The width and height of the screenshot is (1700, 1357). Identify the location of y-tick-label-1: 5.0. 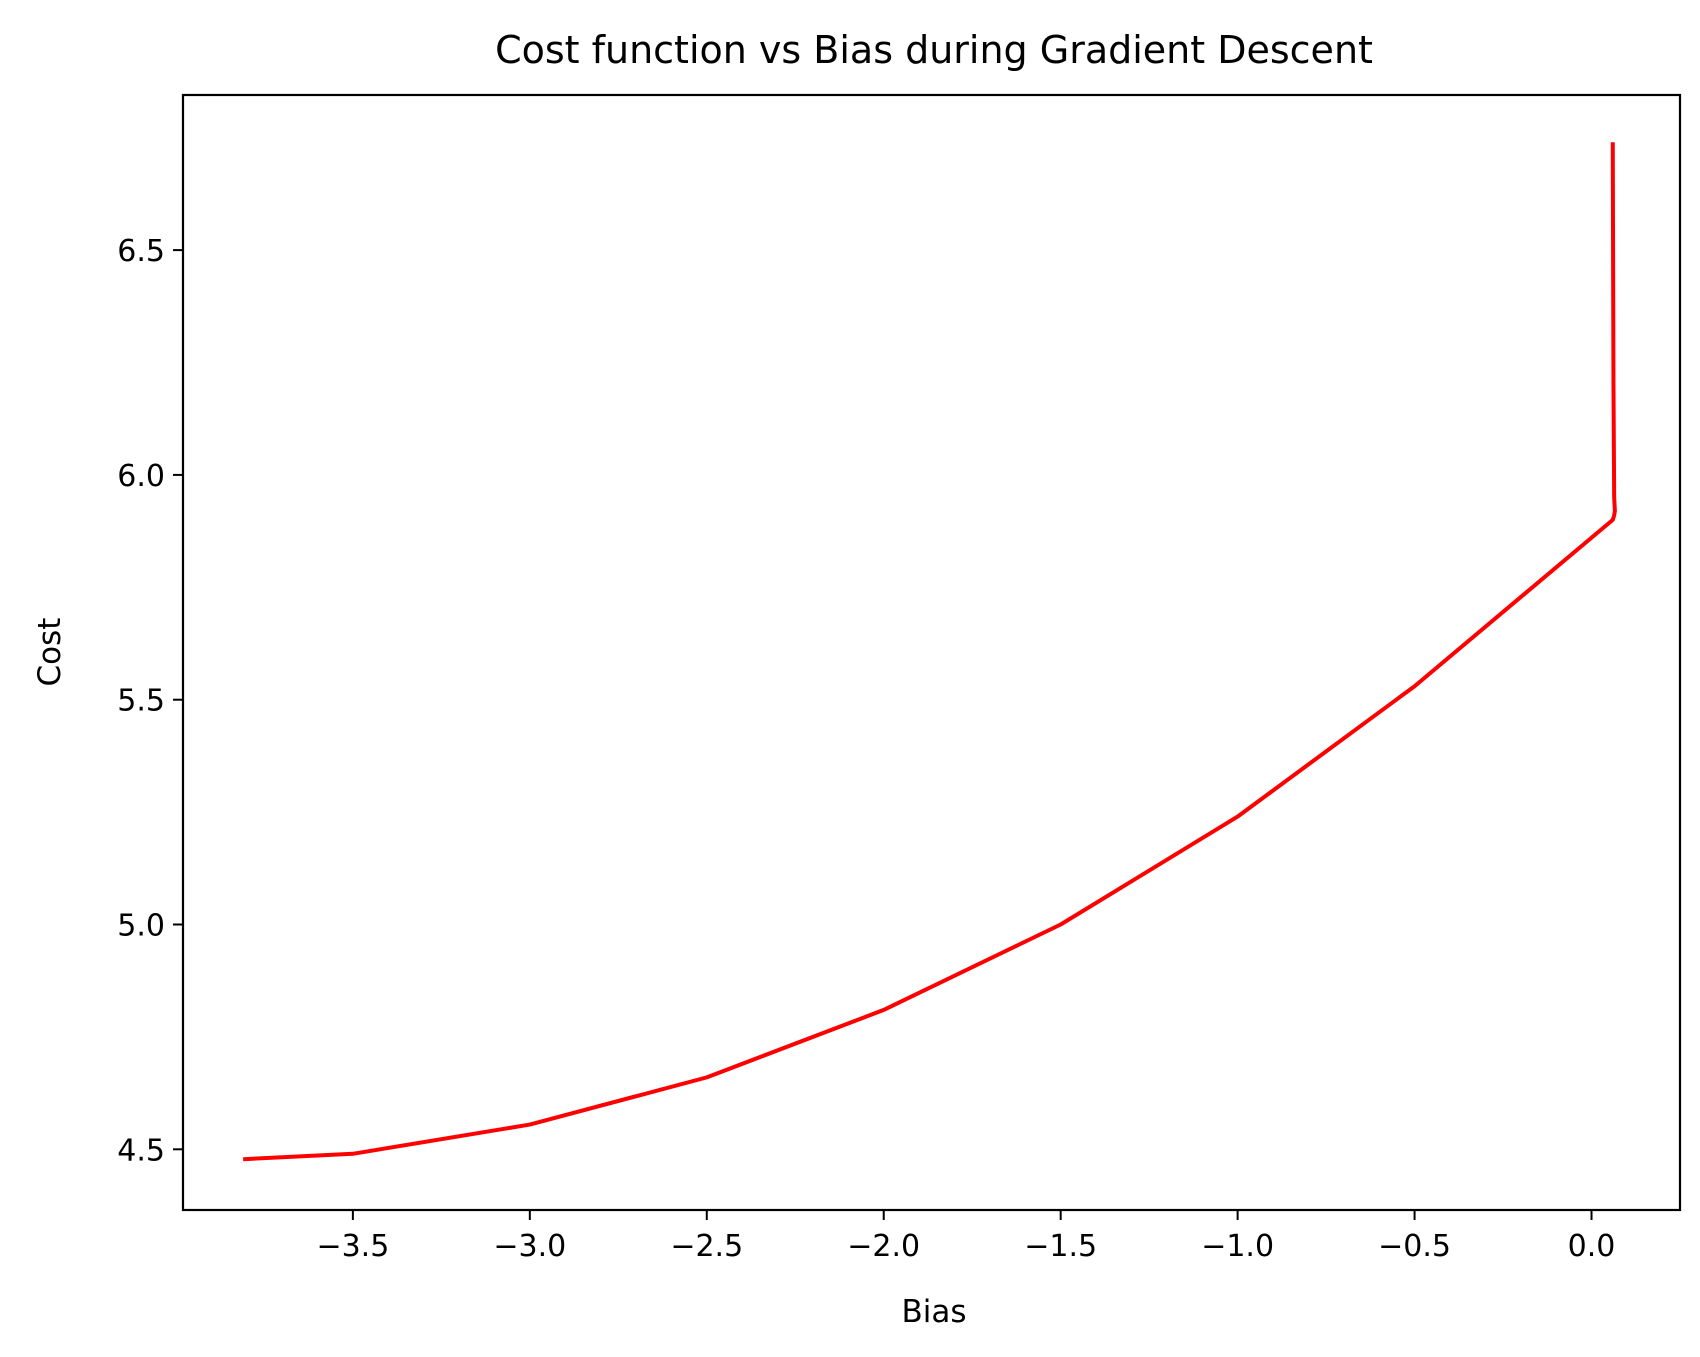
(141, 926).